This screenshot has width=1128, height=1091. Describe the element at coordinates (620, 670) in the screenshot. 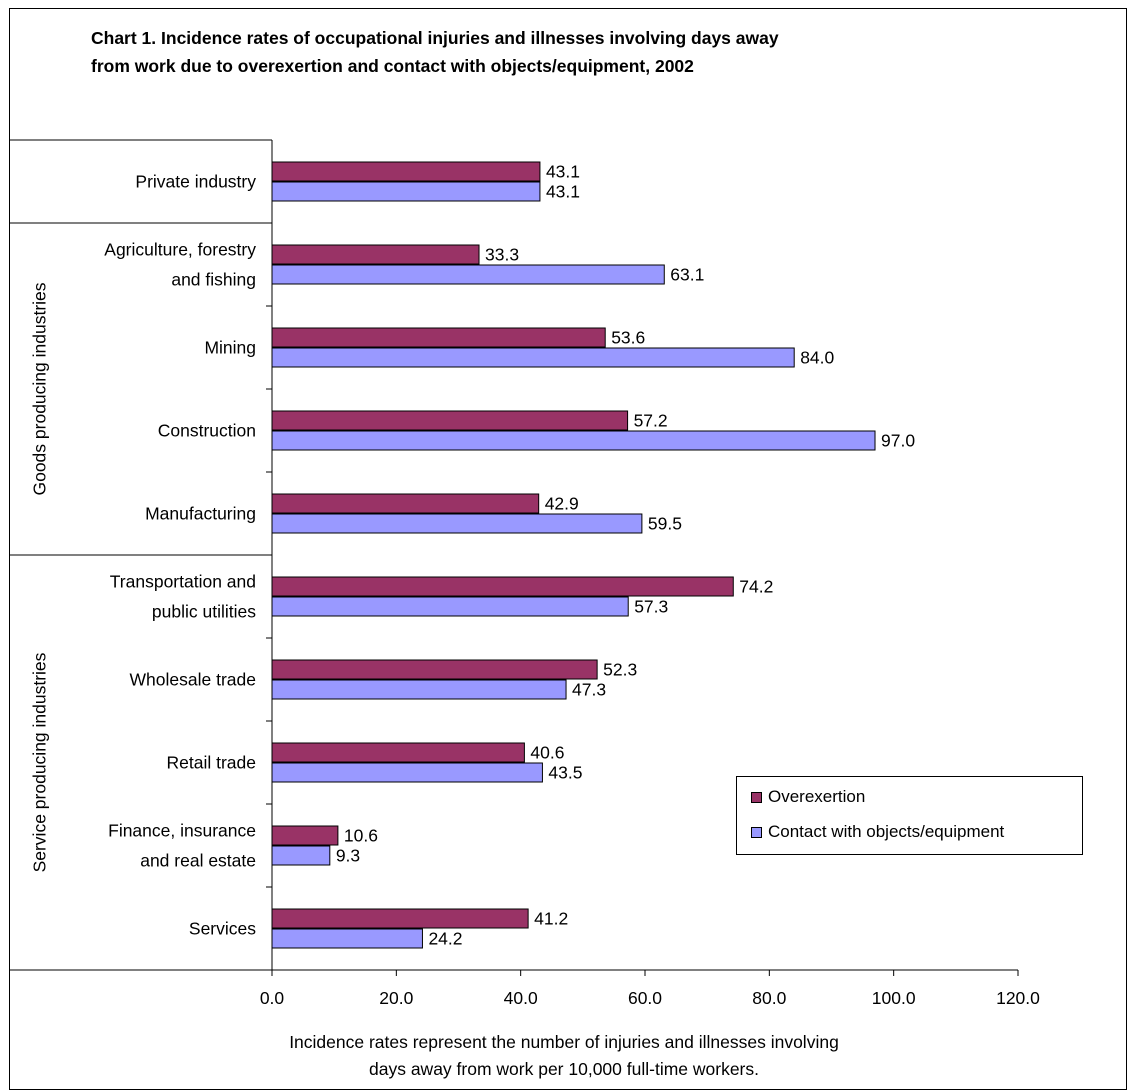

I see `data-label: 52.3` at that location.